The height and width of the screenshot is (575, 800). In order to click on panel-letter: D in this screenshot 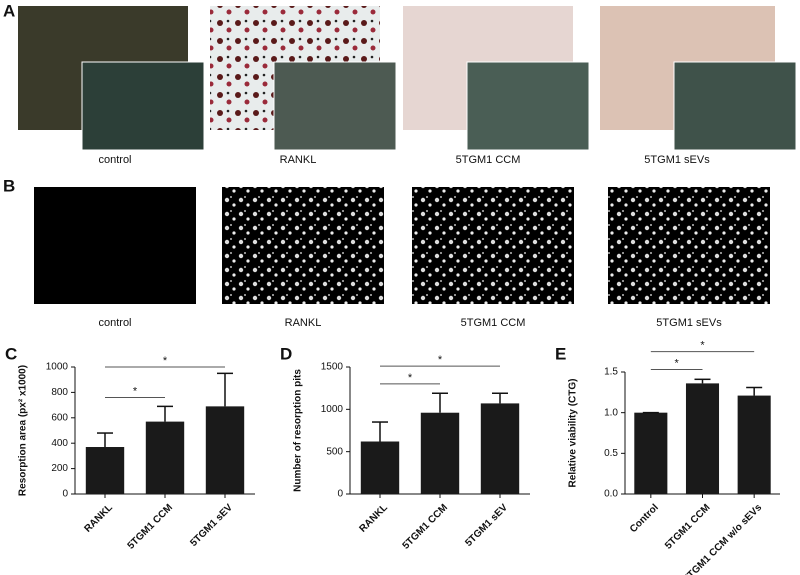, I will do `click(286, 353)`.